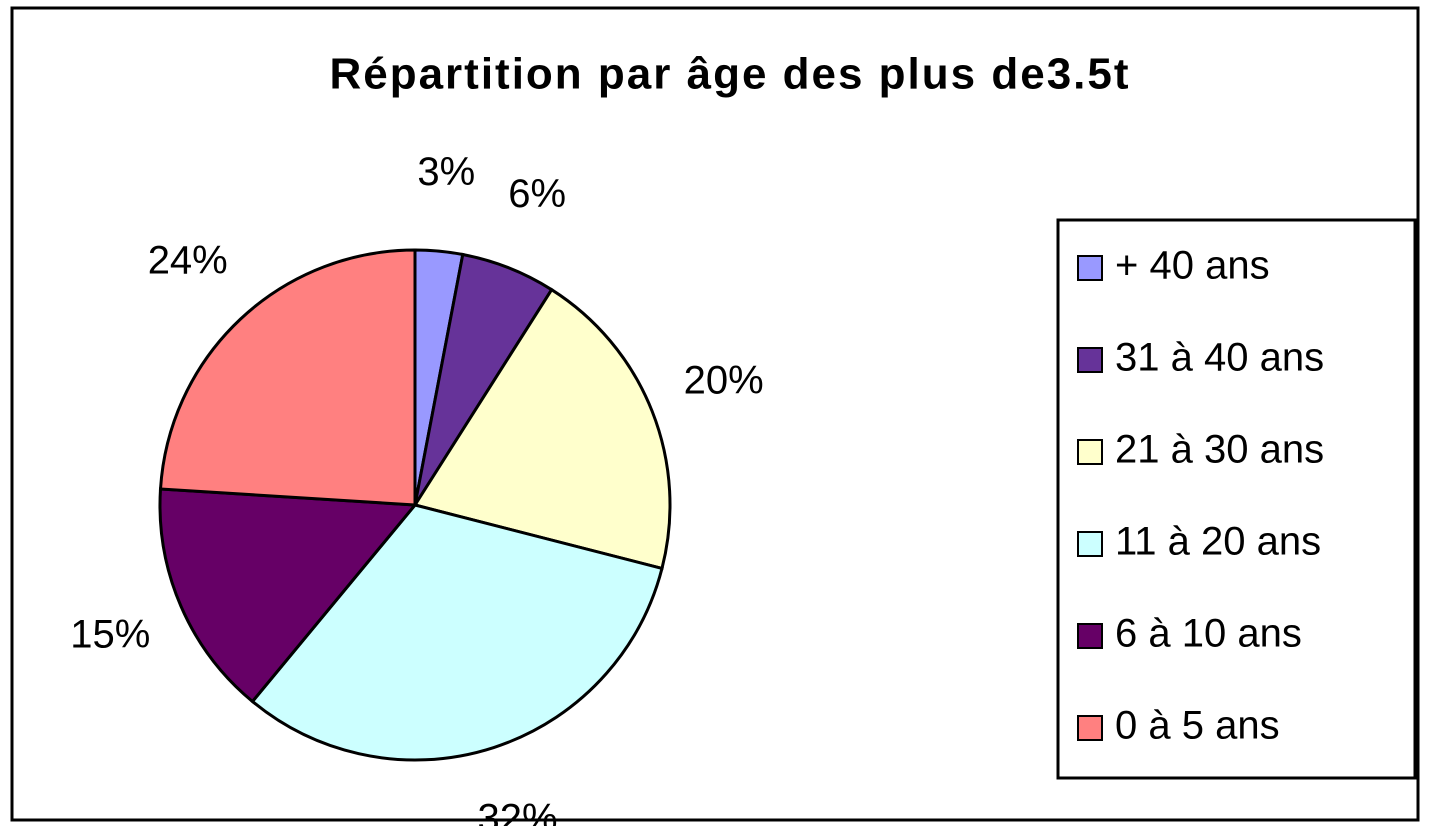 This screenshot has width=1429, height=826. Describe the element at coordinates (1192, 266) in the screenshot. I see `legend-label: + 40 ans` at that location.